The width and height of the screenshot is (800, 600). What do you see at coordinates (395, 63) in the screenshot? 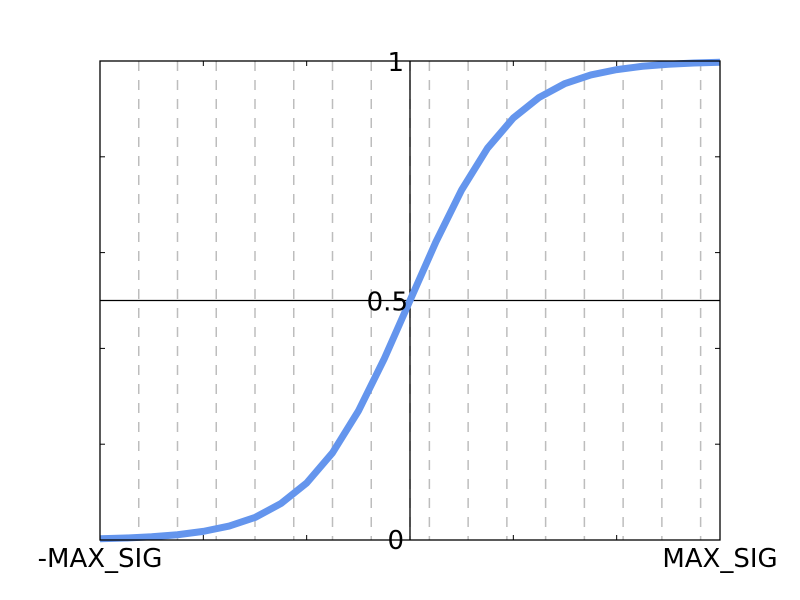
I see `y-tick-label-one: 1` at bounding box center [395, 63].